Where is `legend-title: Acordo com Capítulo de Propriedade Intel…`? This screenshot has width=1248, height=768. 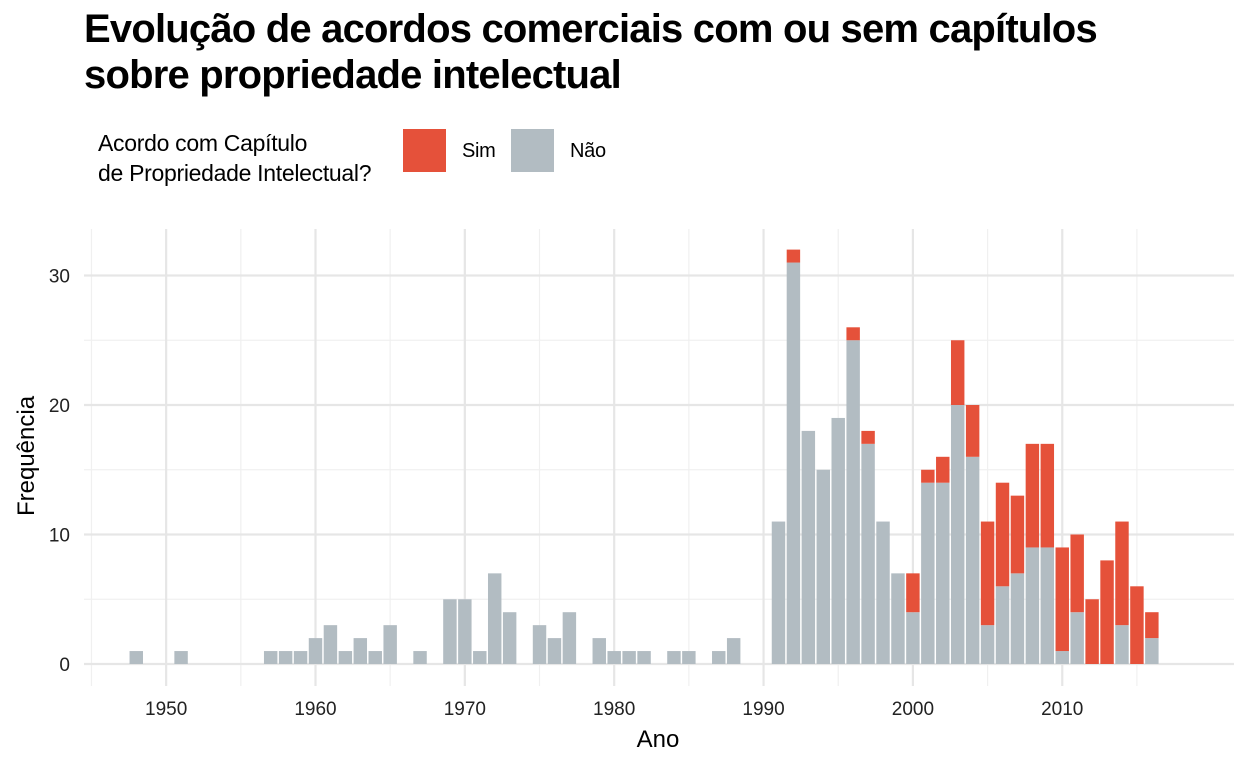 legend-title: Acordo com Capítulo de Propriedade Intel… is located at coordinates (235, 158).